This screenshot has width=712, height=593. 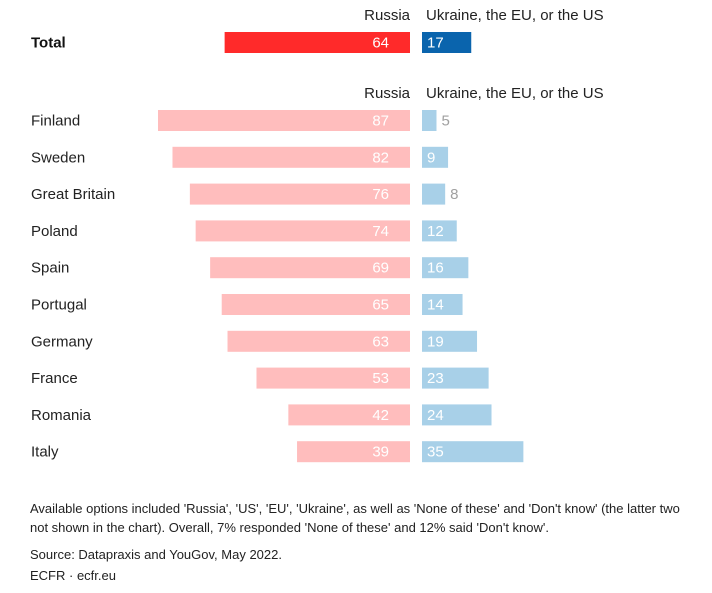 I want to click on value-label-other: 9, so click(x=431, y=157).